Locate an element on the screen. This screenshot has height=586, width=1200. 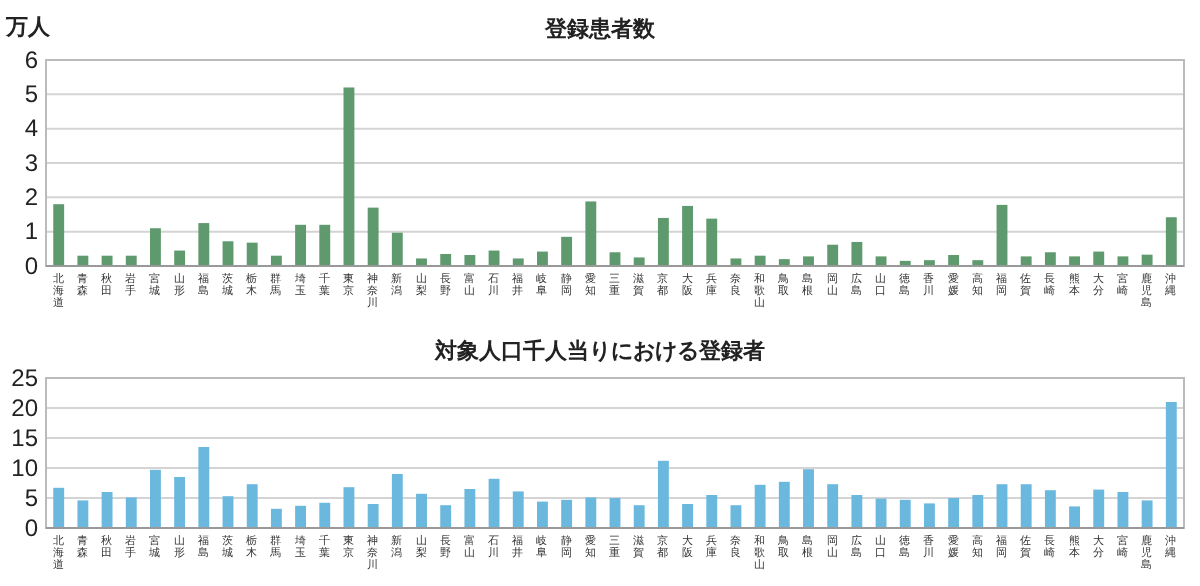
y-axis-title: 万人 is located at coordinates (28, 27).